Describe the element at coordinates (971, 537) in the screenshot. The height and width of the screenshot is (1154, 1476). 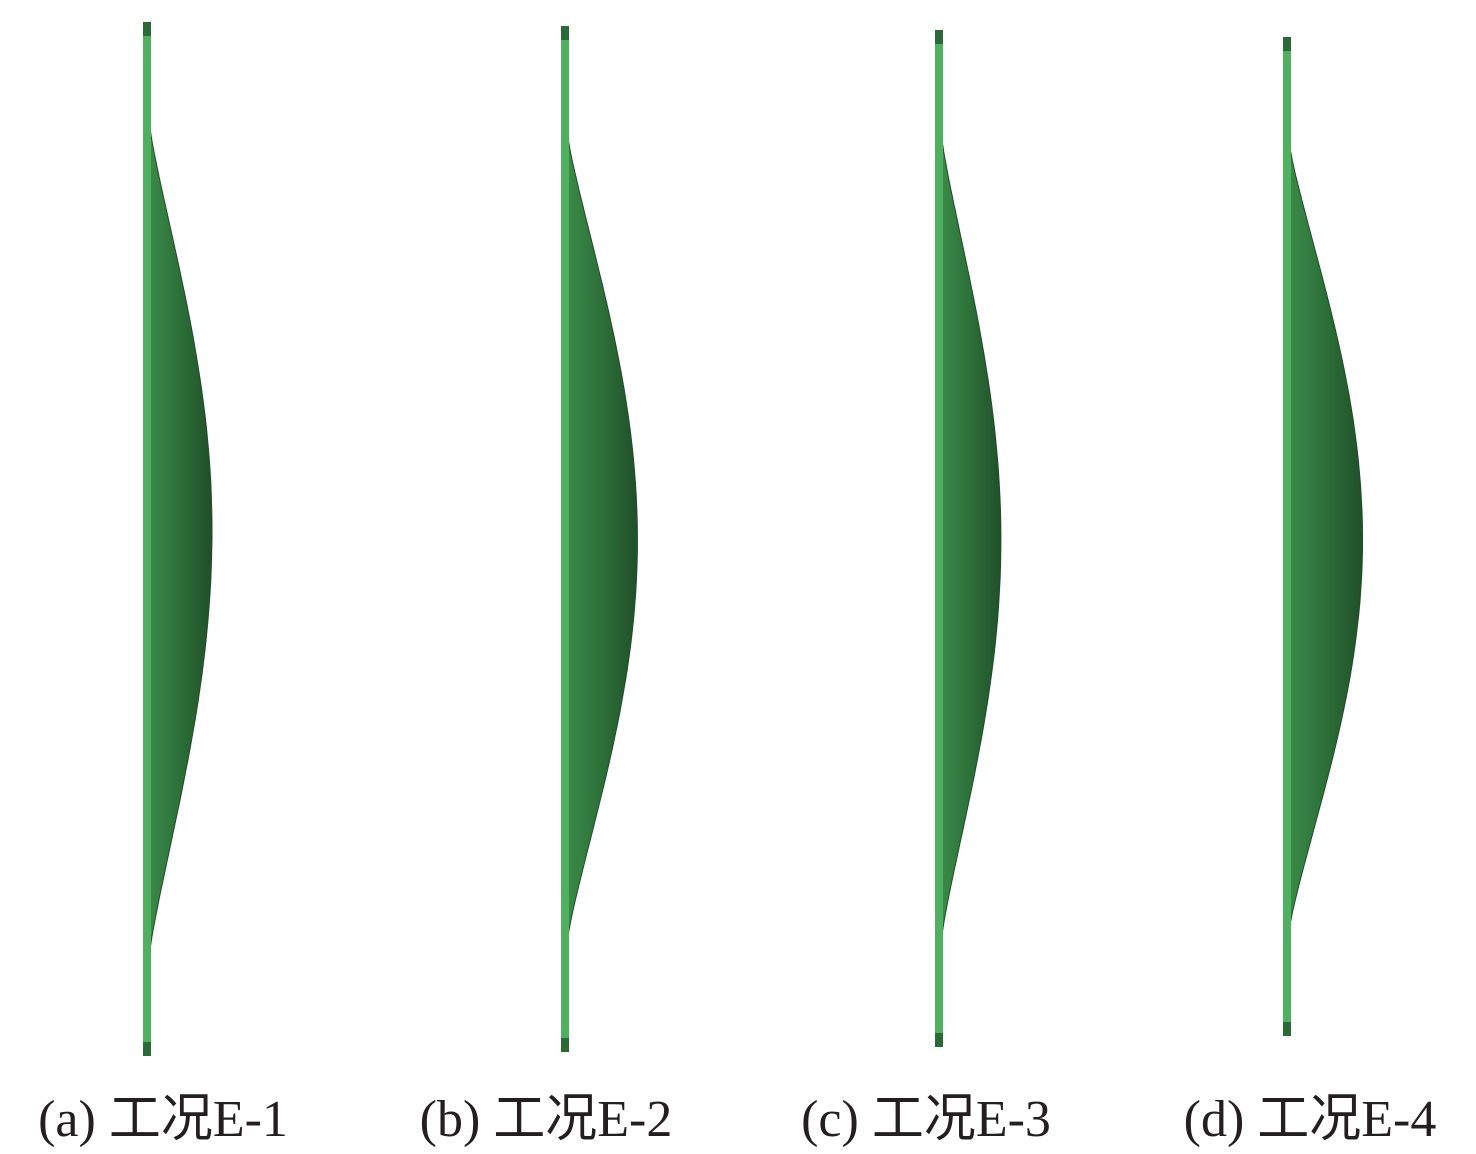
I see `deformation-shape-c` at that location.